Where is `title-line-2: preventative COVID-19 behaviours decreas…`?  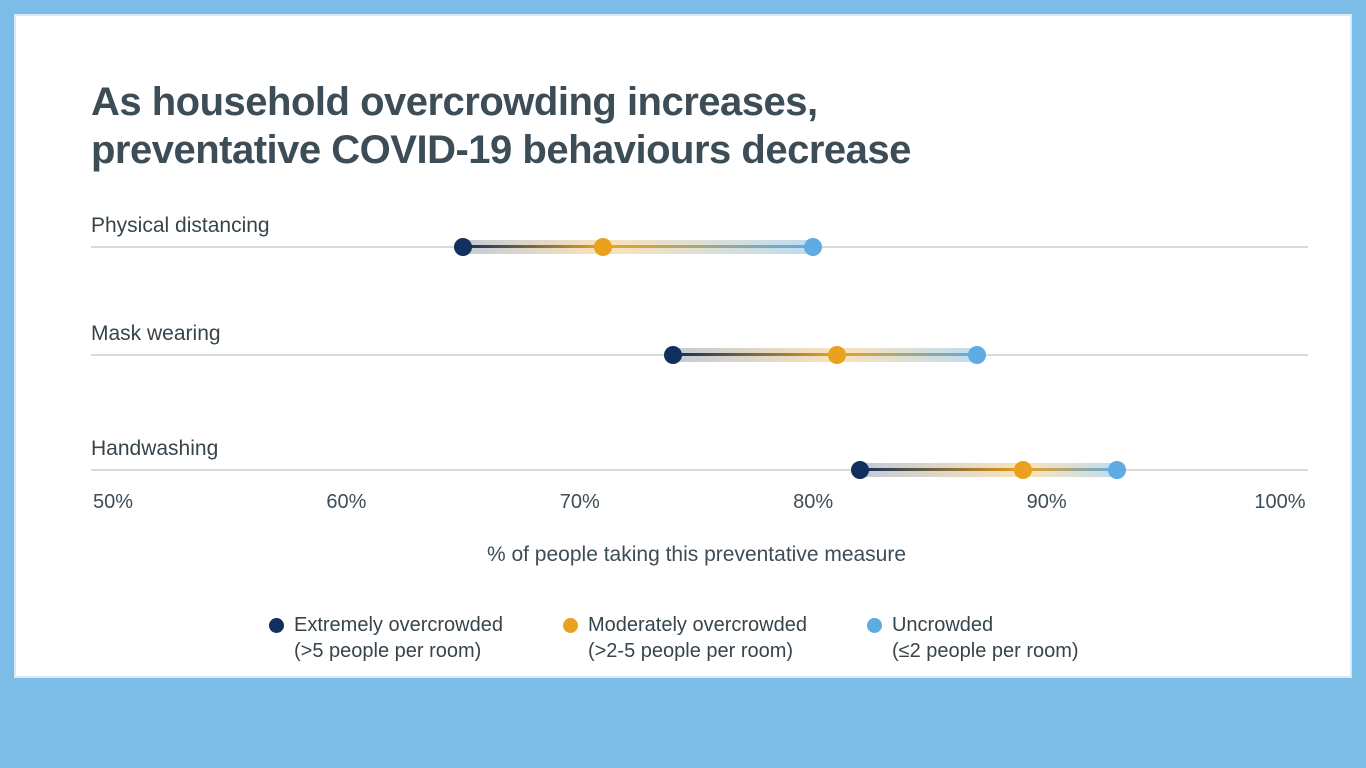
title-line-2: preventative COVID-19 behaviours decreas… is located at coordinates (501, 150).